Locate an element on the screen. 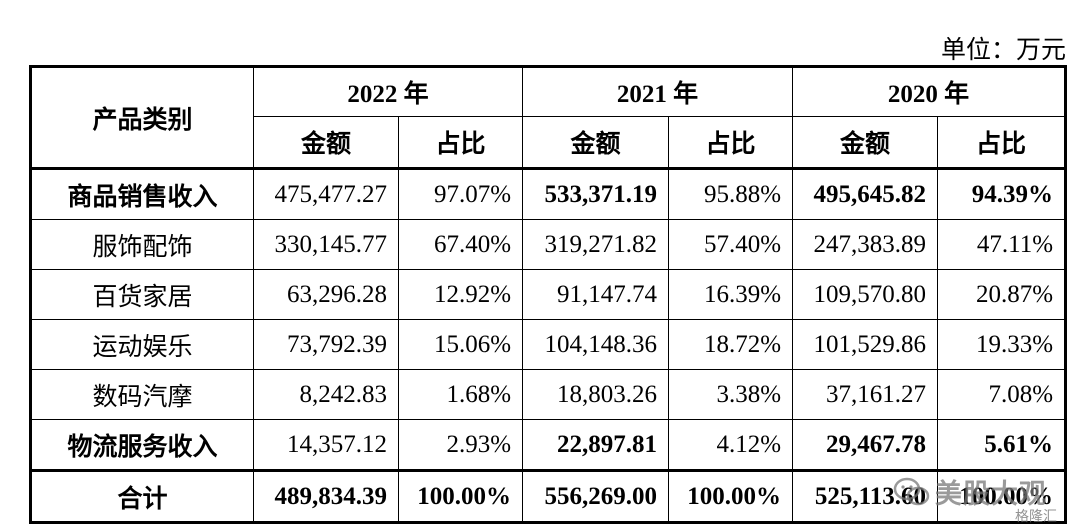  share-cell: 19.33% is located at coordinates (1002, 344).